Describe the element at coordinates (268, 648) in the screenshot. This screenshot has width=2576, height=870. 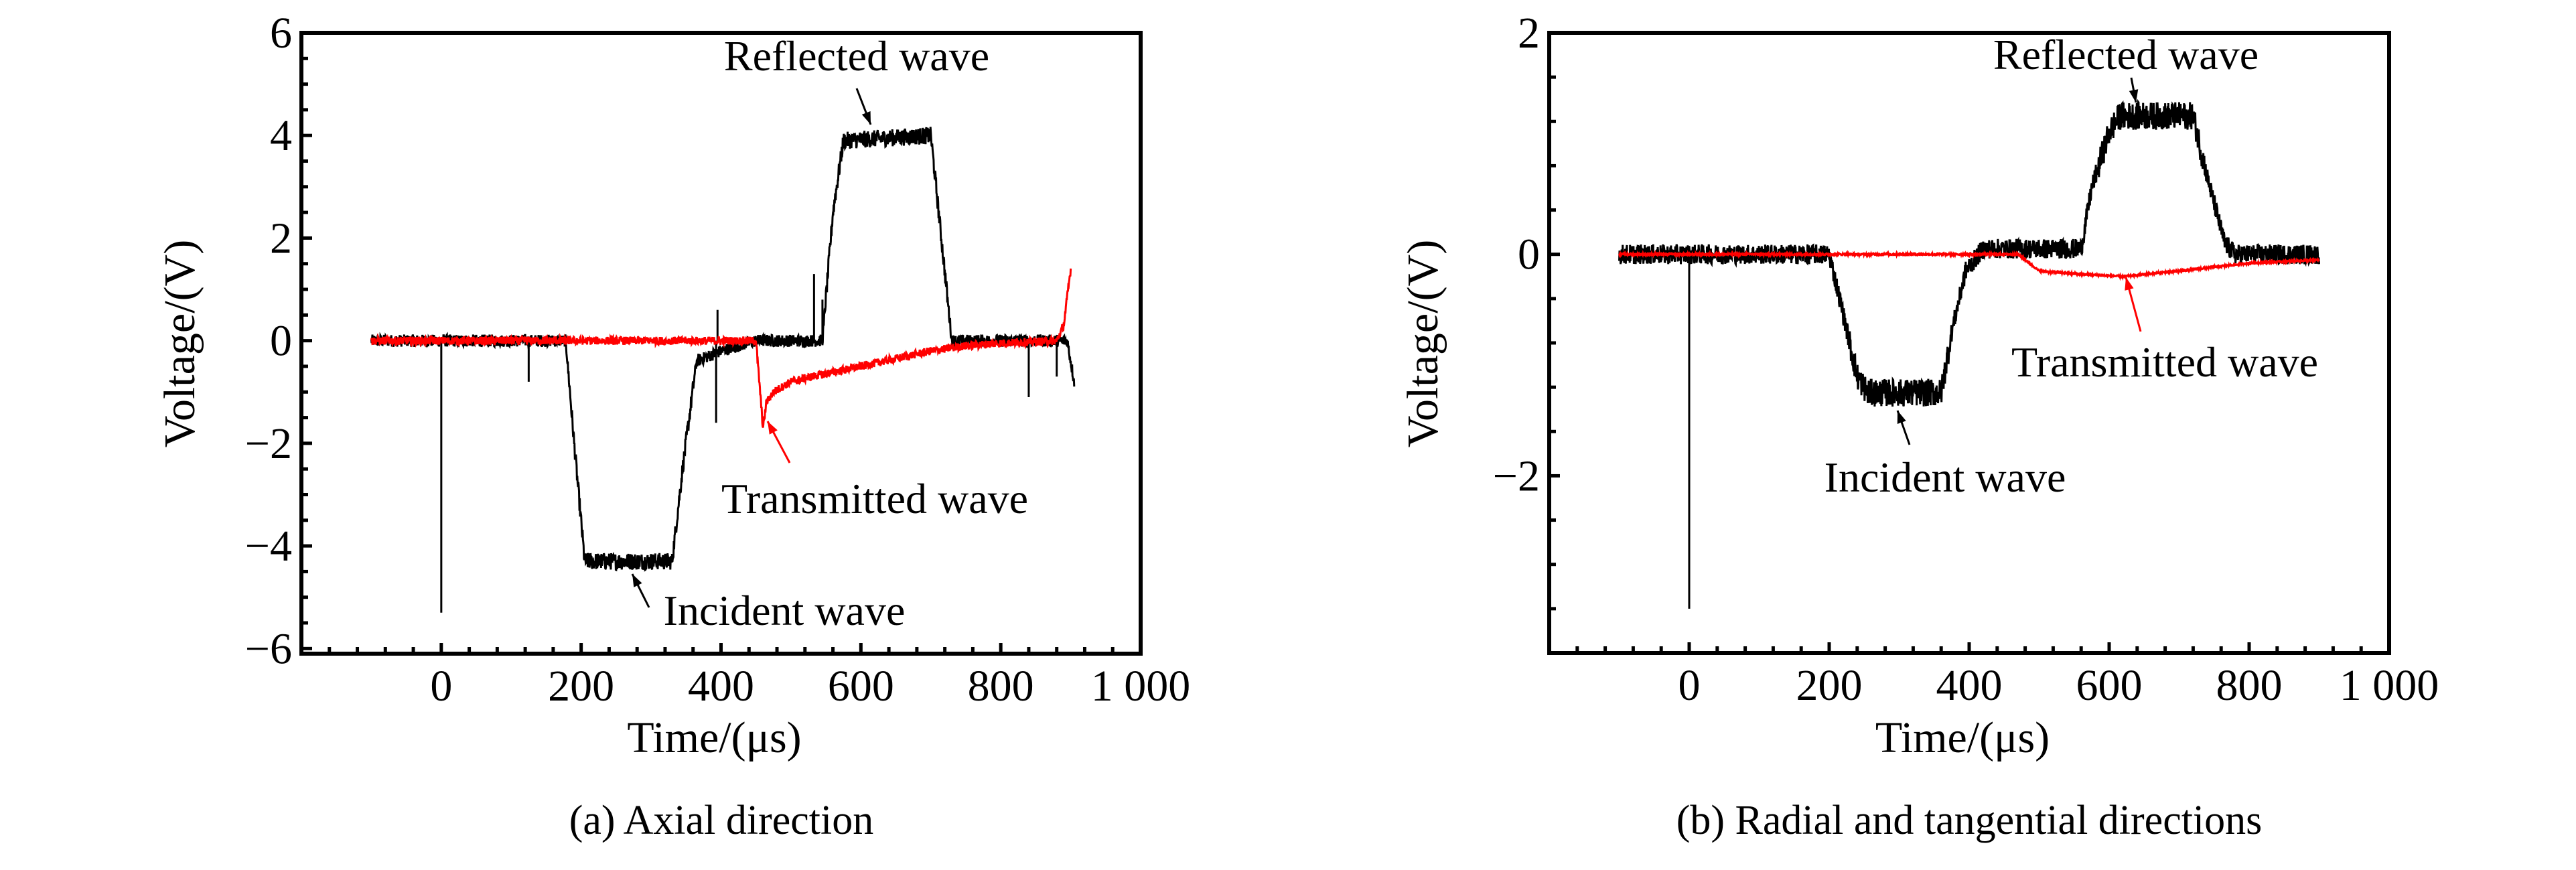
I see `y-tick-label: −6` at that location.